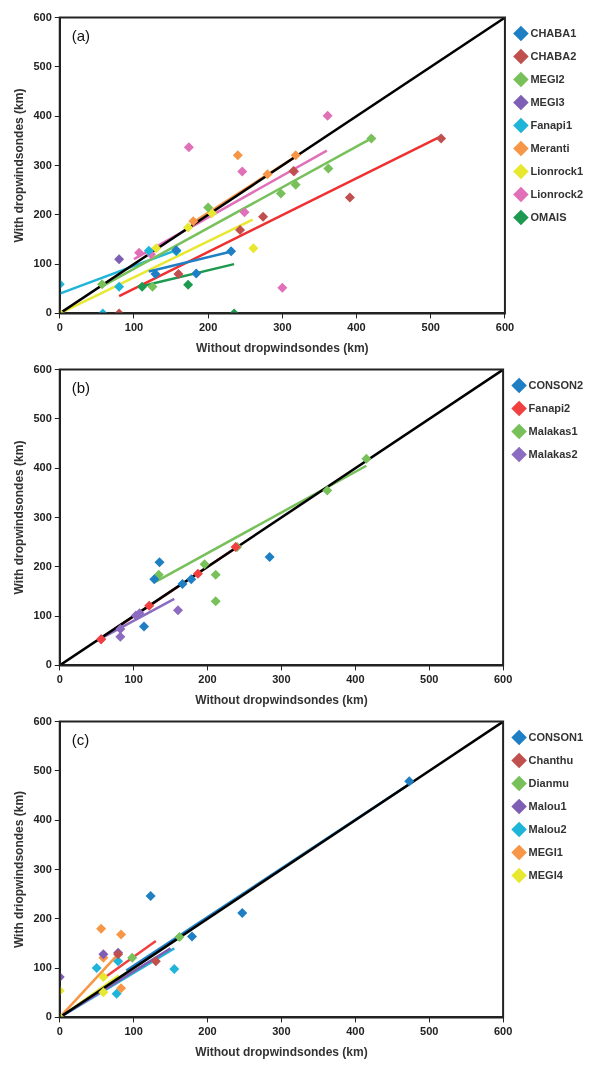 This screenshot has width=605, height=1072. Describe the element at coordinates (549, 407) in the screenshot. I see `legend-label: Fanapi2` at that location.